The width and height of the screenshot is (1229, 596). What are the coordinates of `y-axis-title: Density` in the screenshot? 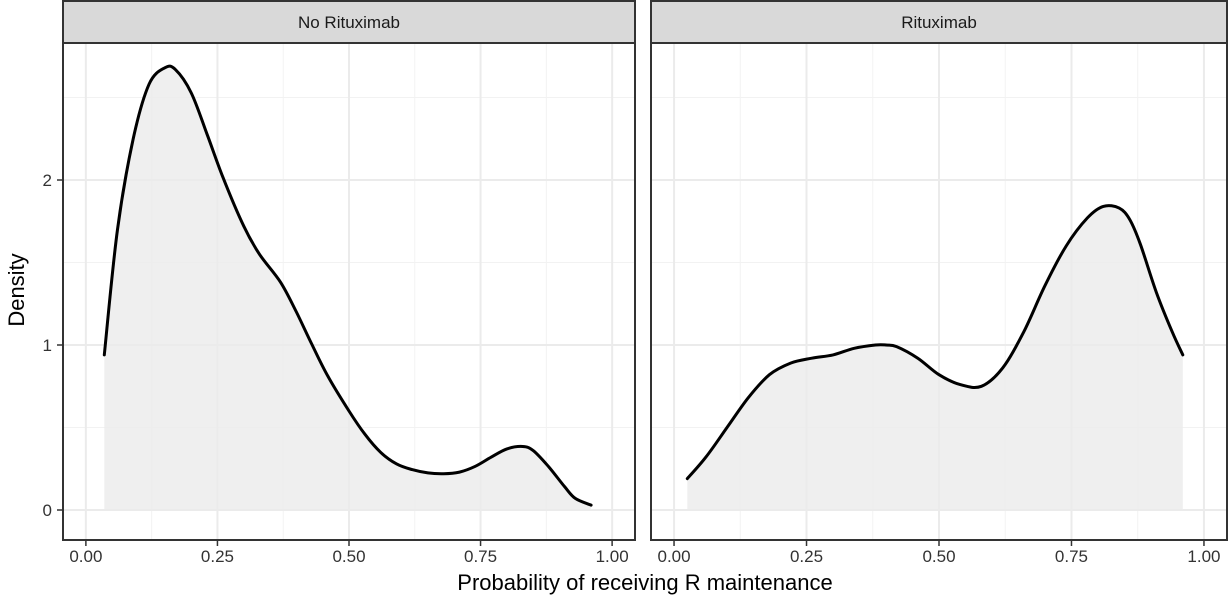 It's located at (16, 289).